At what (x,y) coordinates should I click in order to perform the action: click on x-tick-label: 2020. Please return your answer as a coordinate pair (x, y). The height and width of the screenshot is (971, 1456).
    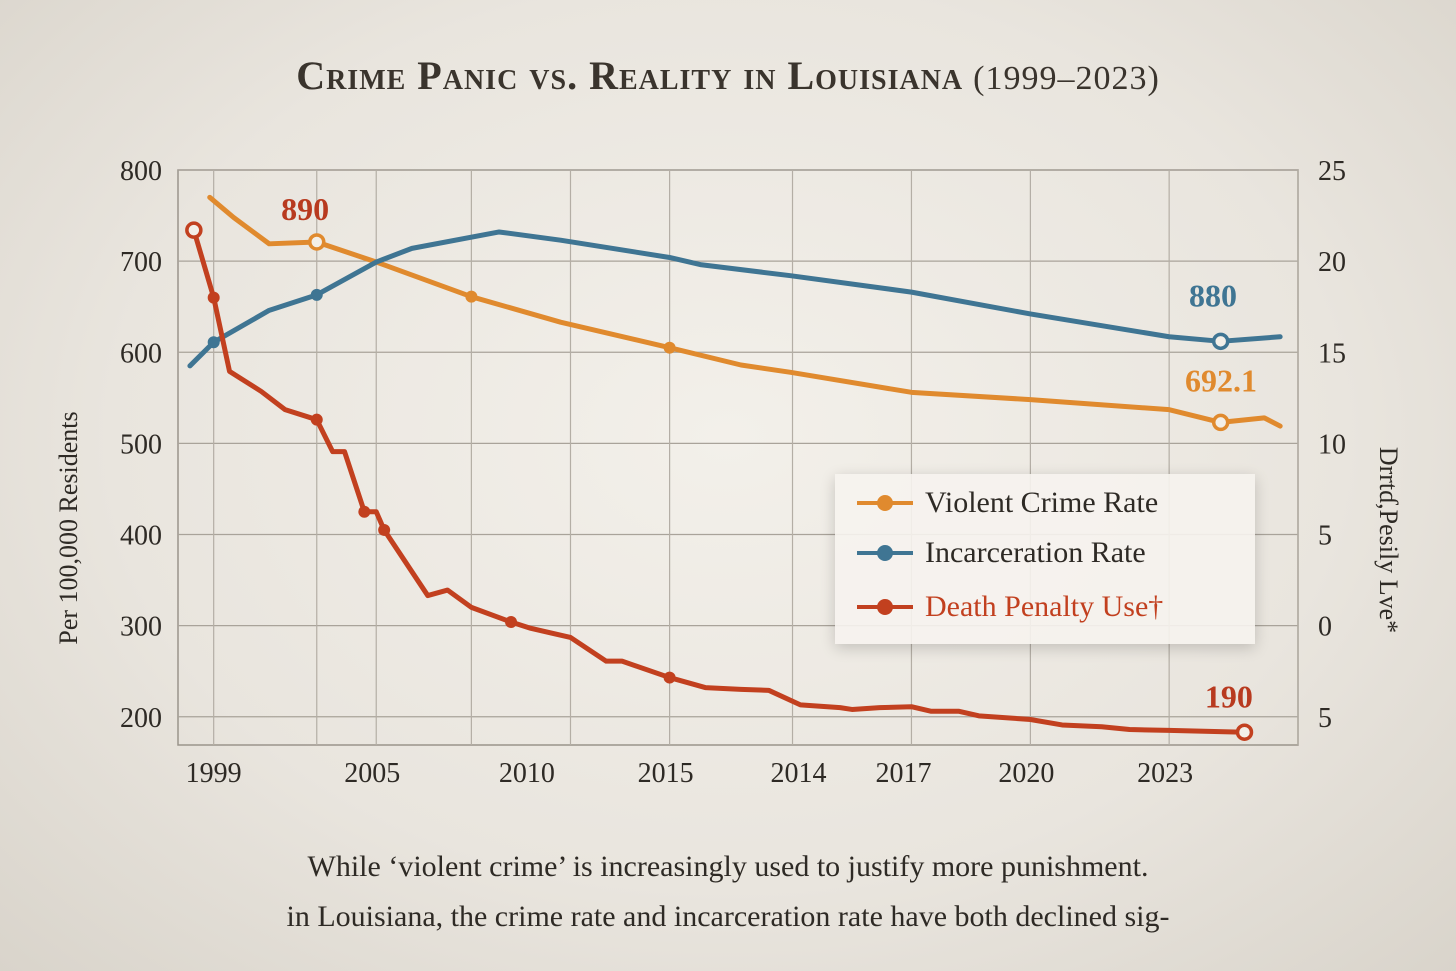
    Looking at the image, I should click on (1026, 773).